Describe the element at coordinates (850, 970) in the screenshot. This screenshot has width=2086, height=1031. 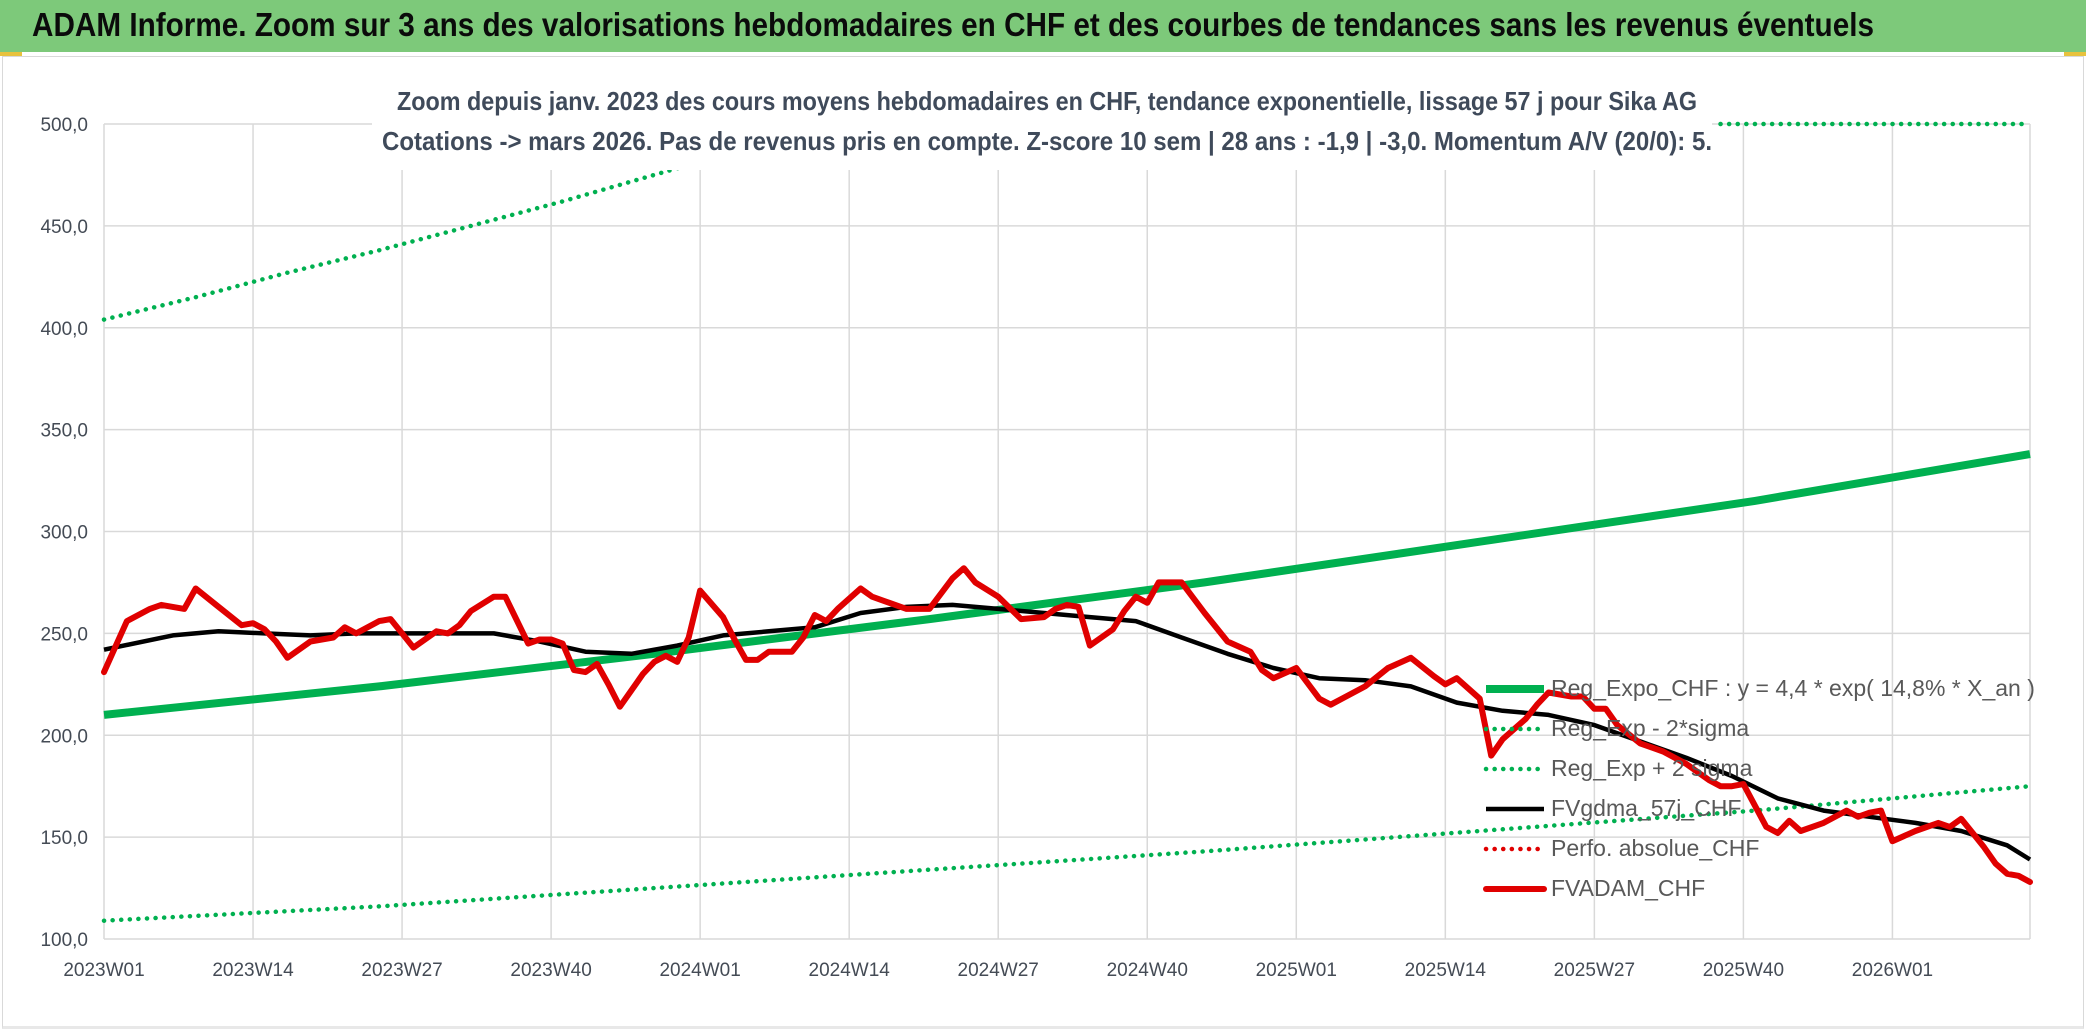
I see `x-tick-label: 2024W14` at that location.